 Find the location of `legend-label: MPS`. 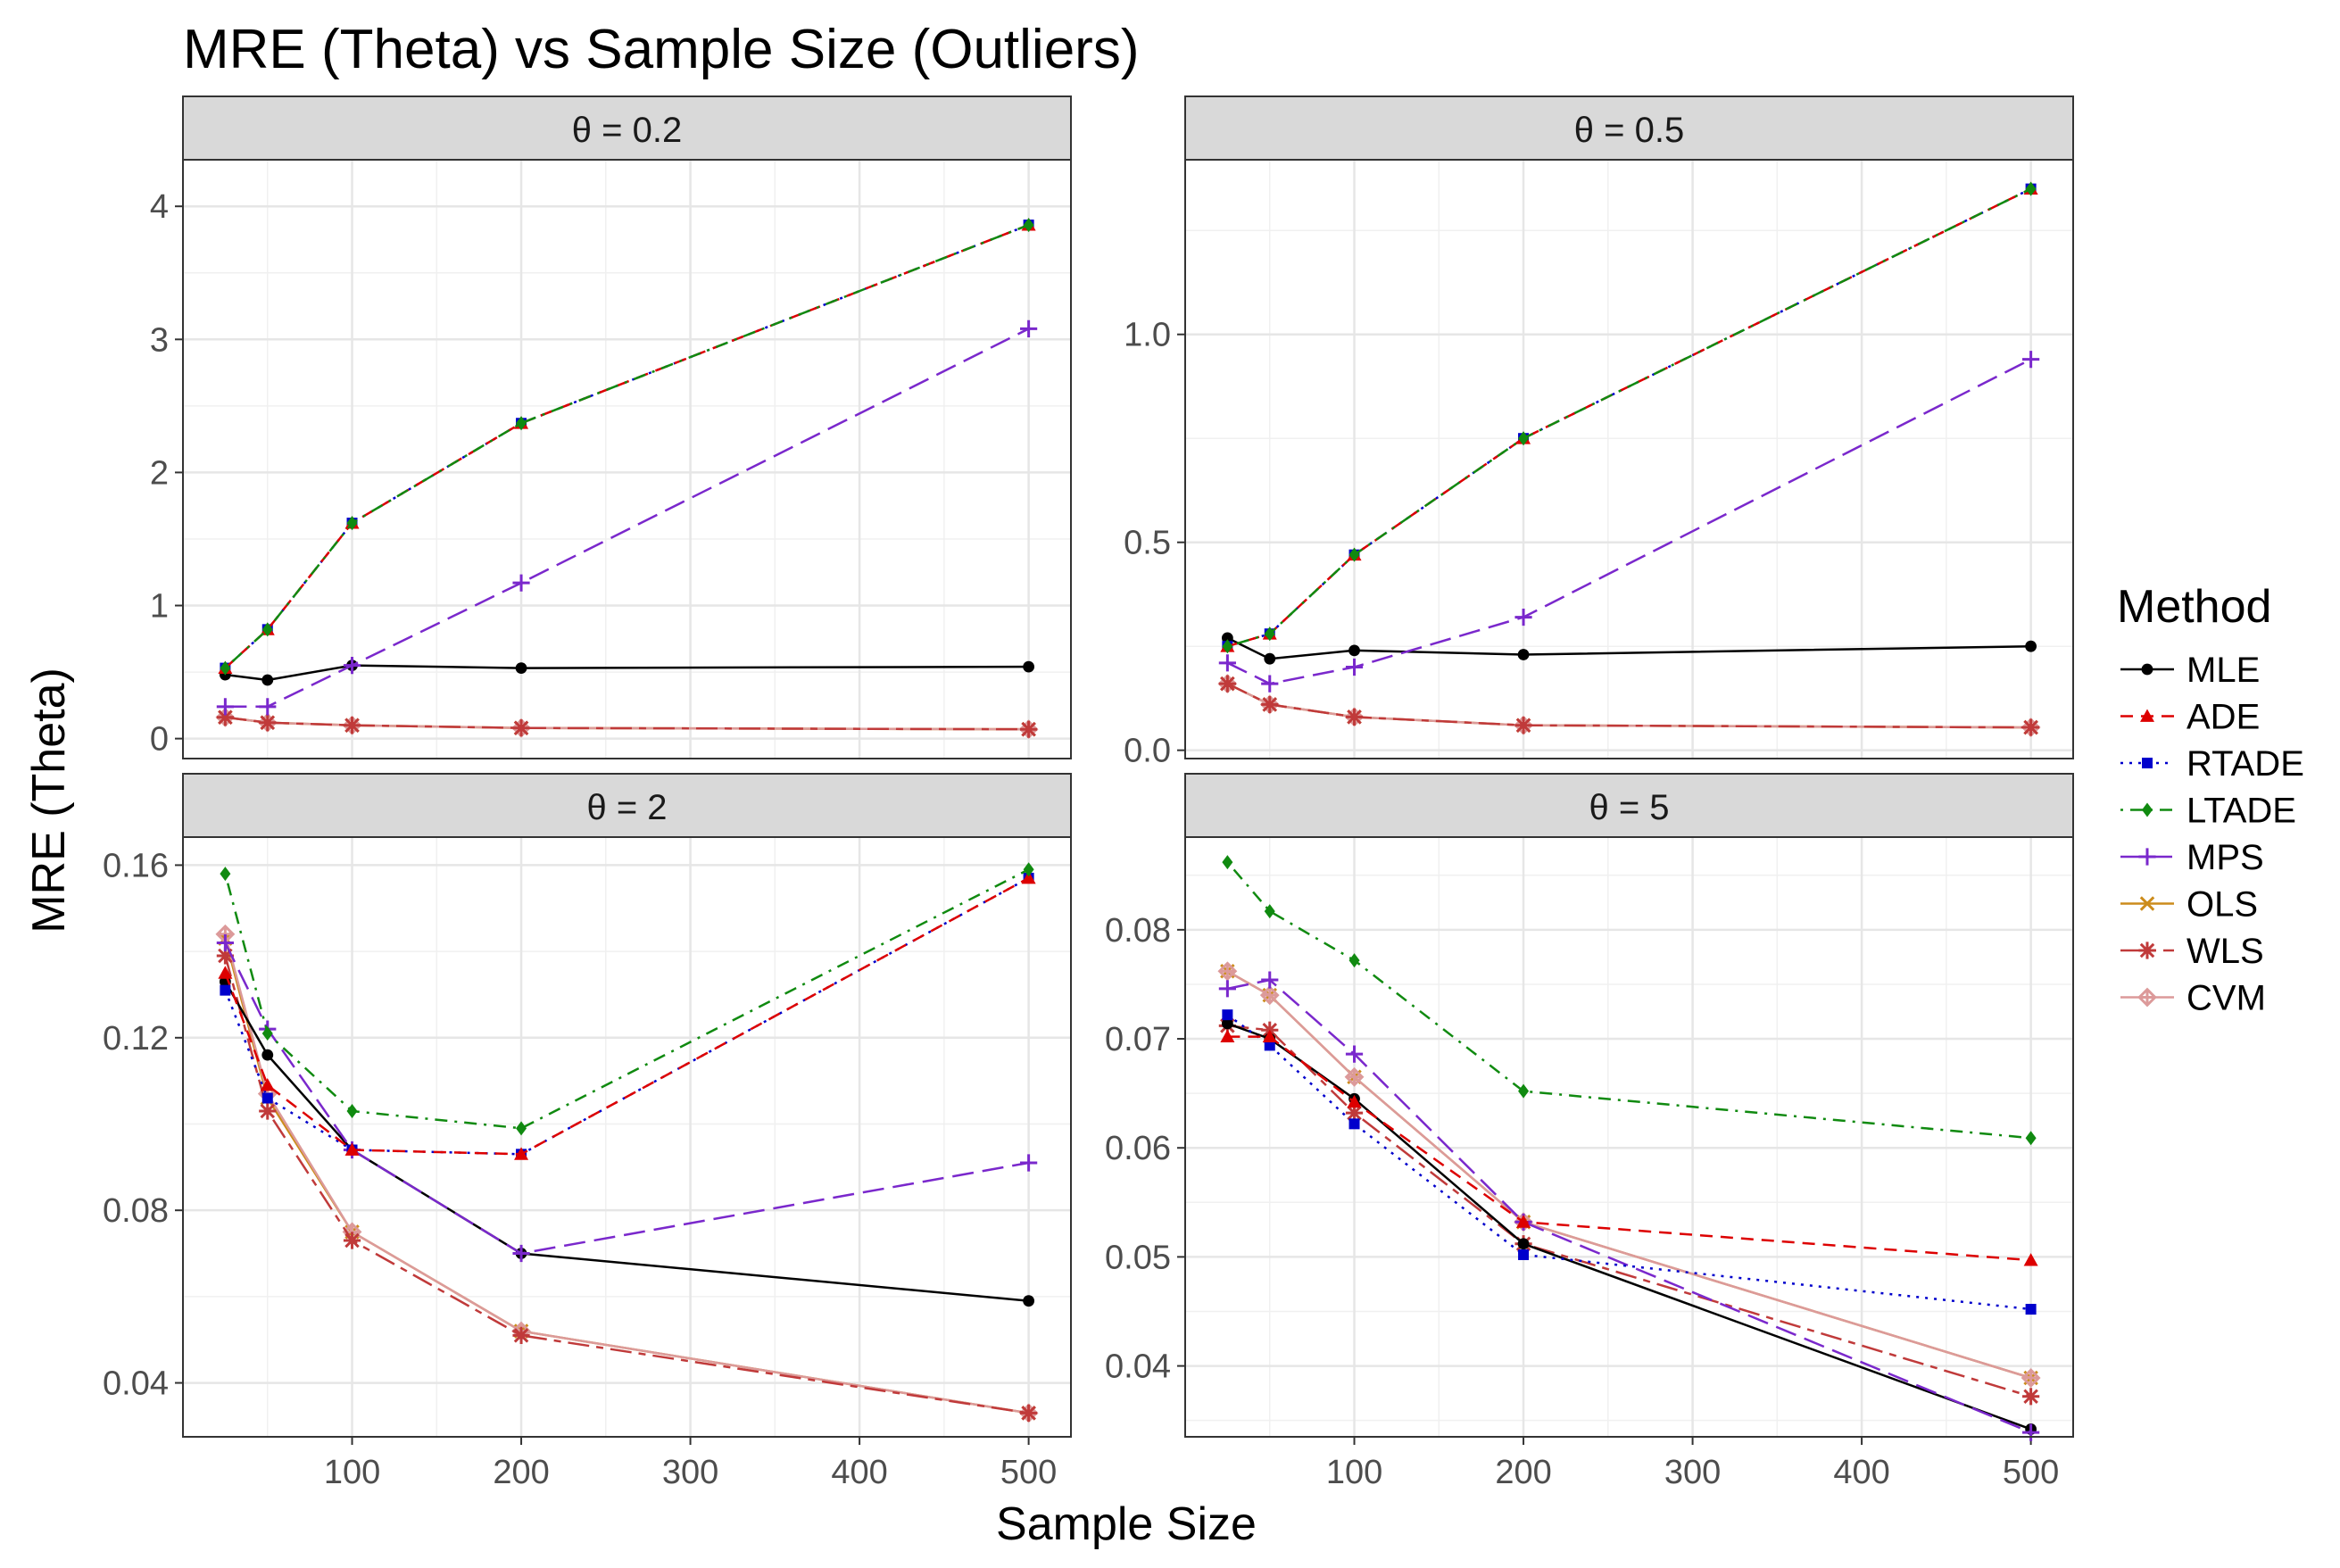

legend-label: MPS is located at coordinates (2225, 857).